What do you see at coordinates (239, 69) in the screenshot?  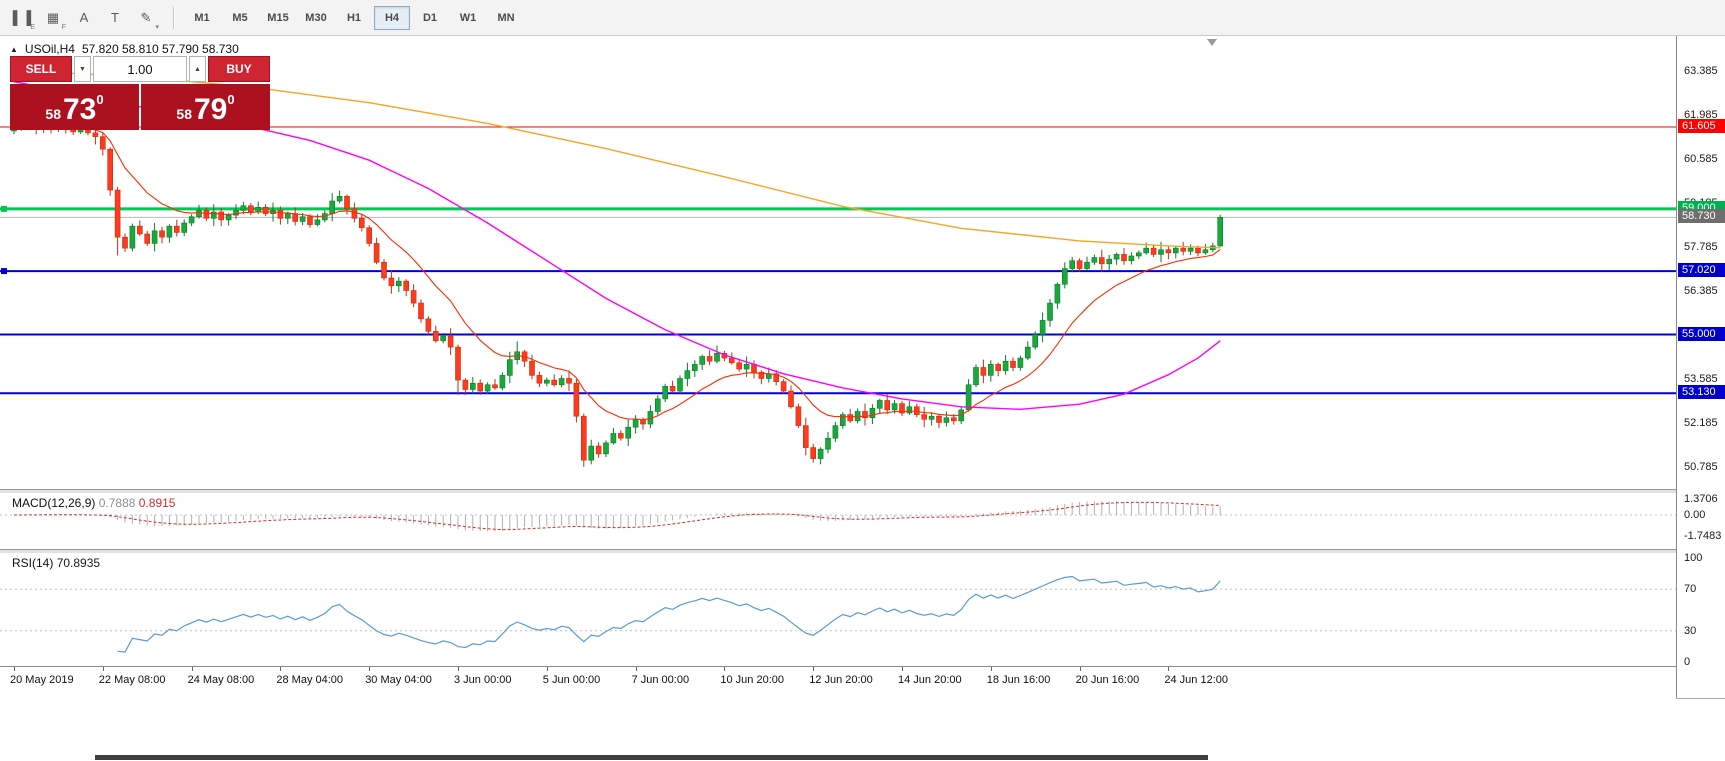 I see `buy-button: BUY` at bounding box center [239, 69].